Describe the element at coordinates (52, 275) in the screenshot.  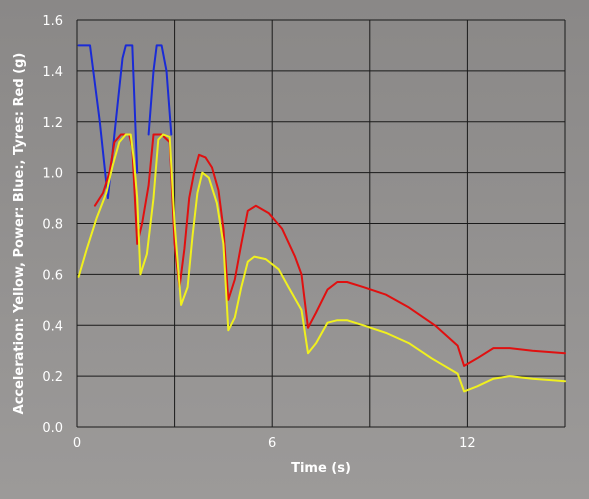
I see `y-tick-label: 0.6` at that location.